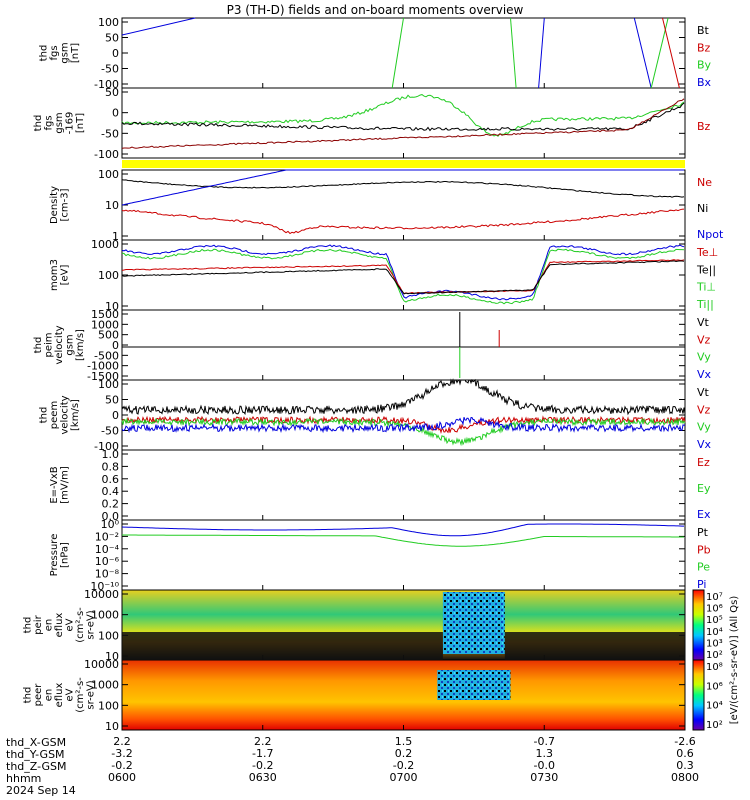 This screenshot has width=750, height=800. I want to click on ylabel-temp: [eV], so click(64, 275).